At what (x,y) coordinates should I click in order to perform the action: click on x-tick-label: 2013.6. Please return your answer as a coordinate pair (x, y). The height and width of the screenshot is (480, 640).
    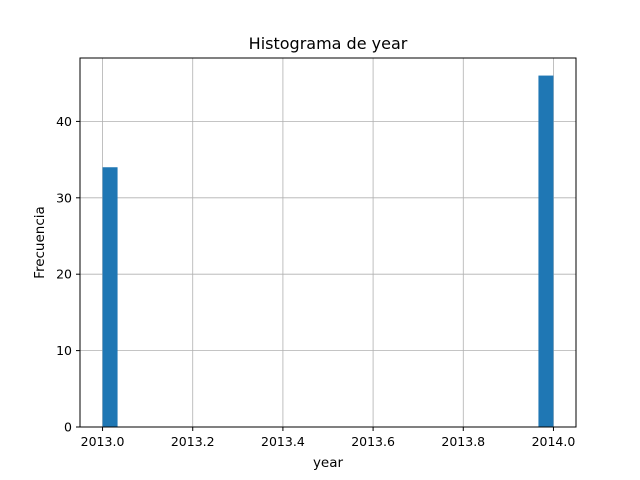
    Looking at the image, I should click on (373, 441).